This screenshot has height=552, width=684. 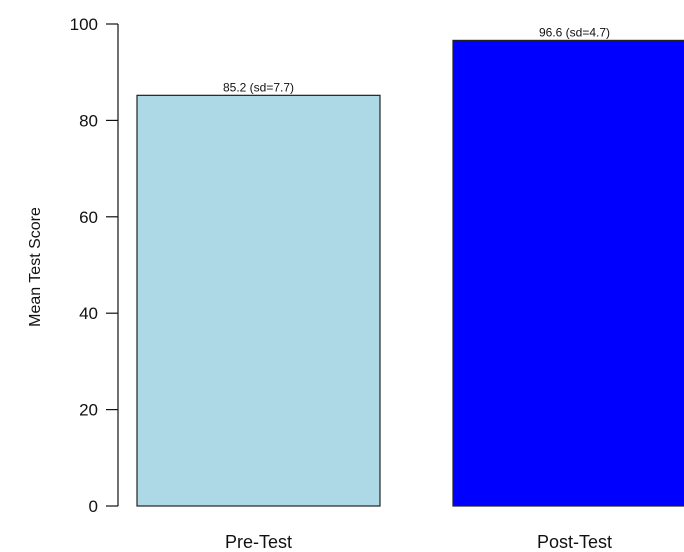 What do you see at coordinates (258, 87) in the screenshot?
I see `data-label: 85.2 (sd=7.7)` at bounding box center [258, 87].